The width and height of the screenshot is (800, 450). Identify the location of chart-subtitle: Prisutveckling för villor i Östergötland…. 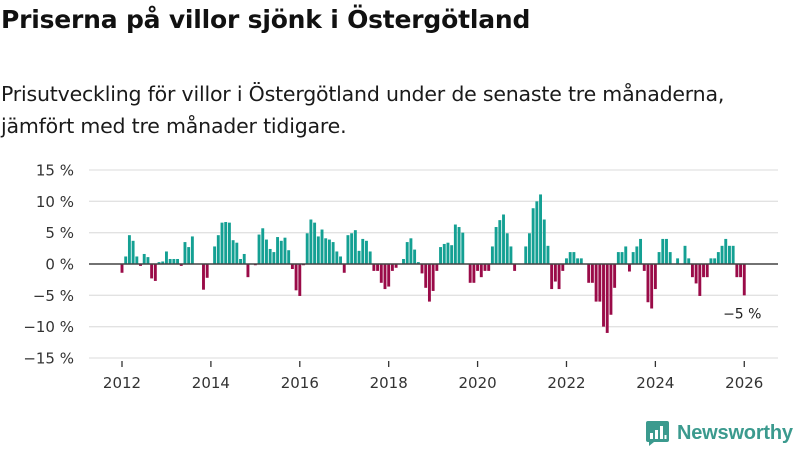
(396, 110).